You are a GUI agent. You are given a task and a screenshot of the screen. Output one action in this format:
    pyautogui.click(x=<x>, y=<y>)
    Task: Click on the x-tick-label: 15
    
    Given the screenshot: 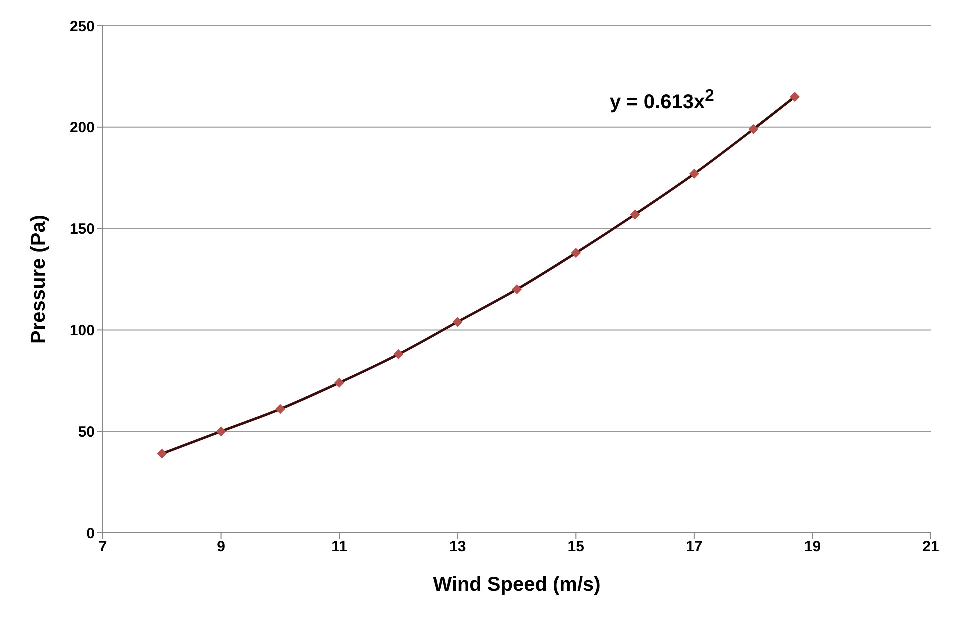 What is the action you would take?
    pyautogui.click(x=576, y=547)
    